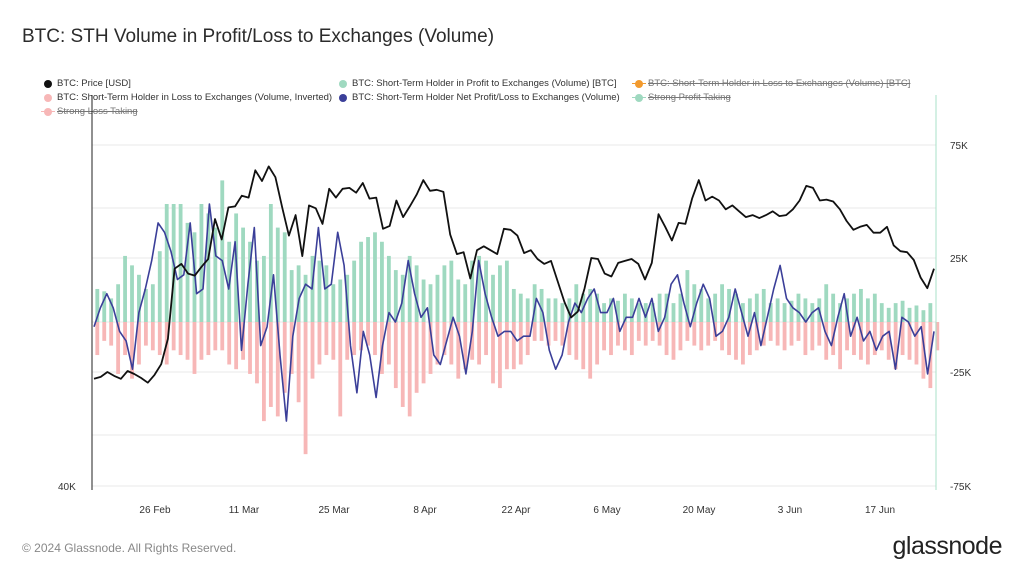  What do you see at coordinates (67, 487) in the screenshot?
I see `left-axis-tick-label: 40K` at bounding box center [67, 487].